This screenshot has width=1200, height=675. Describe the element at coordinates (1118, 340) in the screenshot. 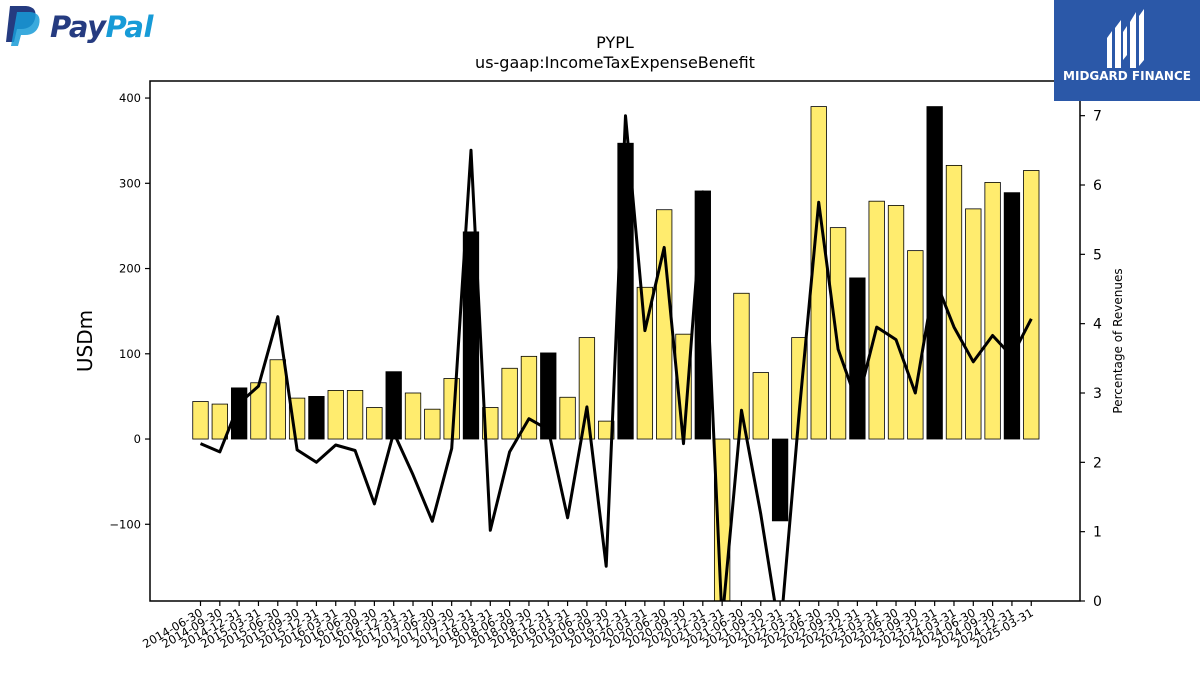

I see `y2-axis-label: Percentage of Revenues` at that location.